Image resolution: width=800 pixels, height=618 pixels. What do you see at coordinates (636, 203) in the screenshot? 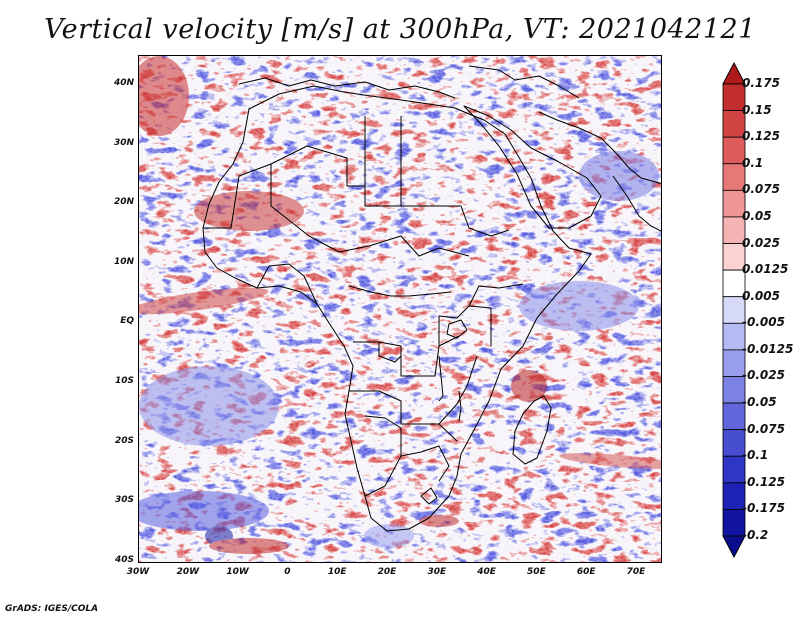
I see `india-coast` at bounding box center [636, 203].